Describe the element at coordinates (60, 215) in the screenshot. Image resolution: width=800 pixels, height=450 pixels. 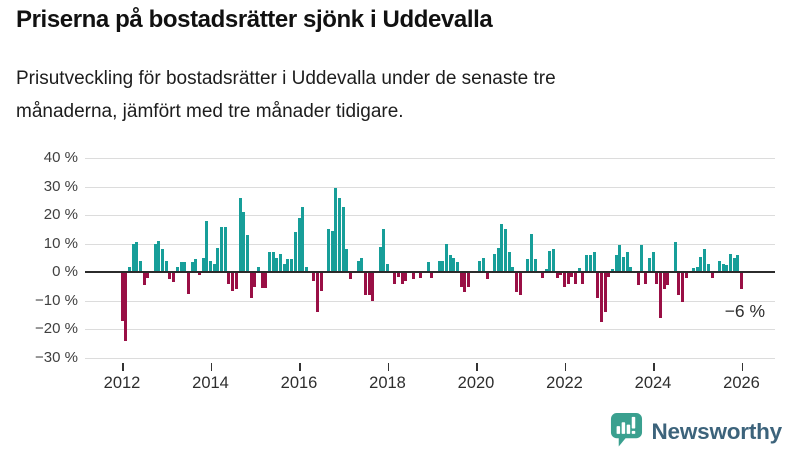
I see `y-axis-tick-label: 20 %` at that location.